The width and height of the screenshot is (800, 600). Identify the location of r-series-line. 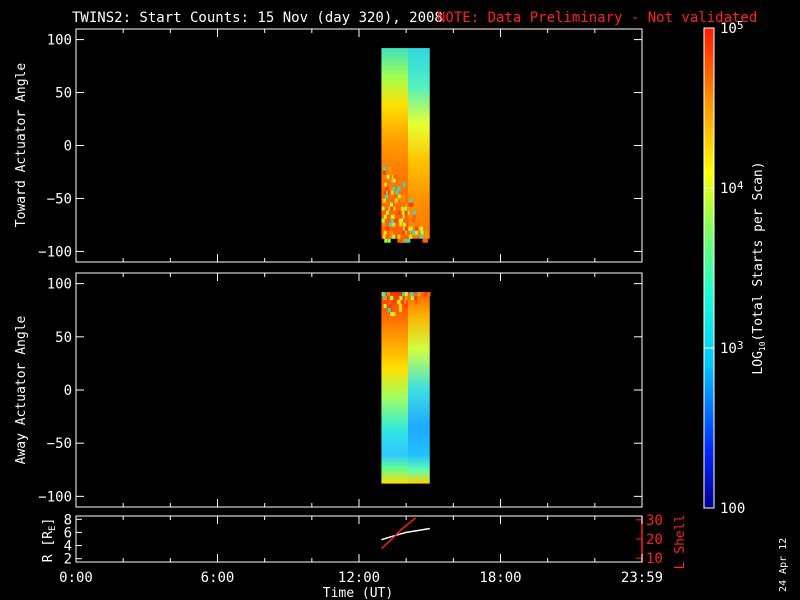
(405, 534).